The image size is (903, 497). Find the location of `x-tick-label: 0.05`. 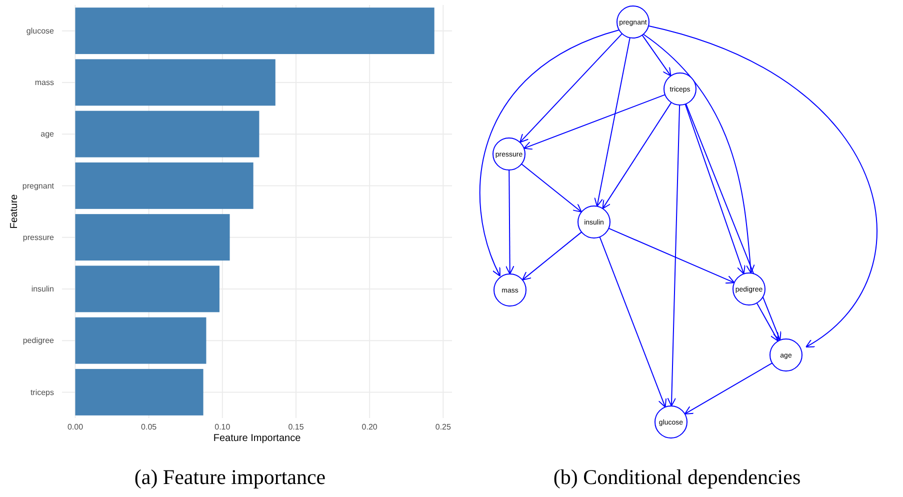

x-tick-label: 0.05 is located at coordinates (149, 427).